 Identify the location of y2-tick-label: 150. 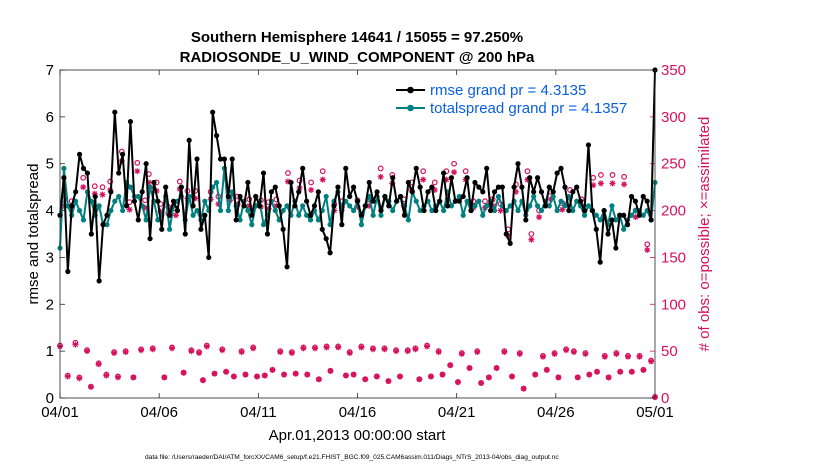
(673, 257).